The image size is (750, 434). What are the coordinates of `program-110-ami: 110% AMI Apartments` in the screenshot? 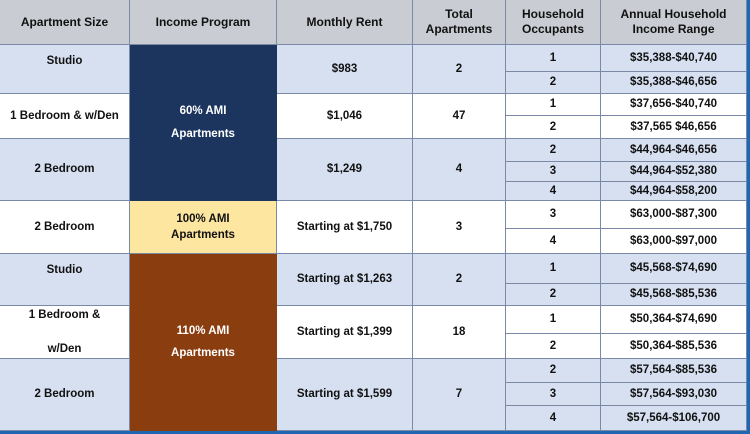 It's located at (203, 342).